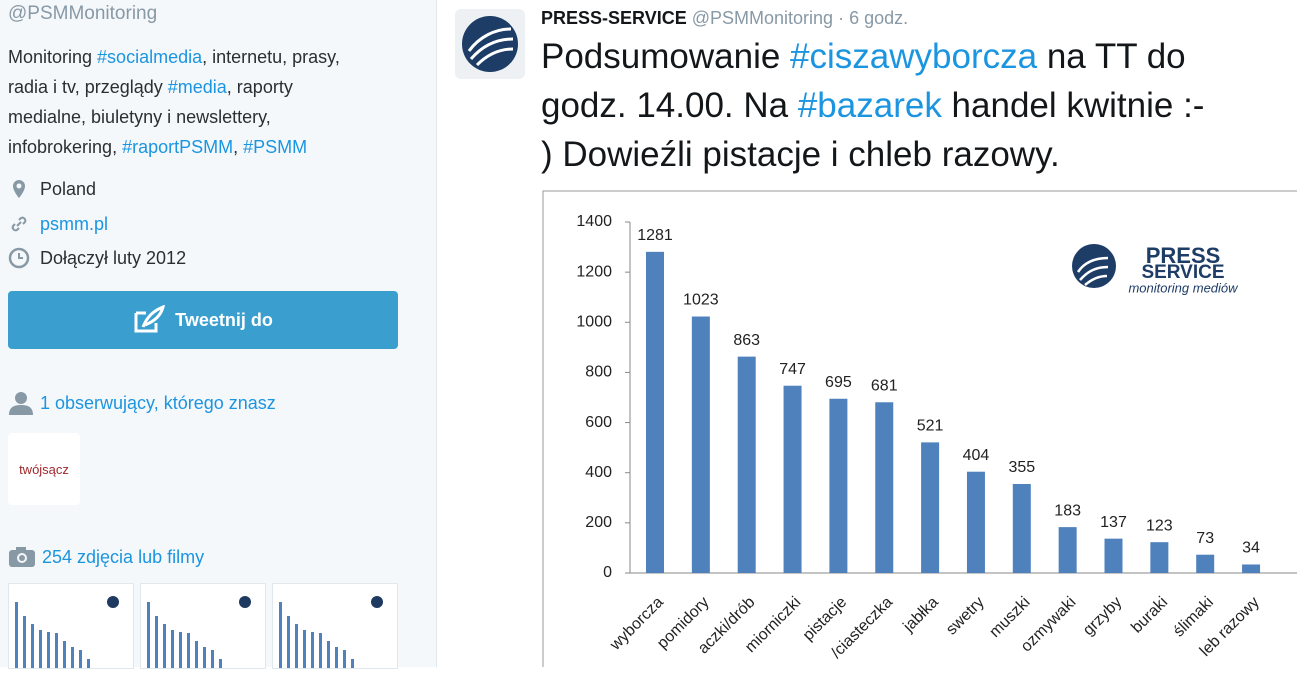 Image resolution: width=1297 pixels, height=673 pixels. I want to click on y-tick-label: 1200, so click(594, 271).